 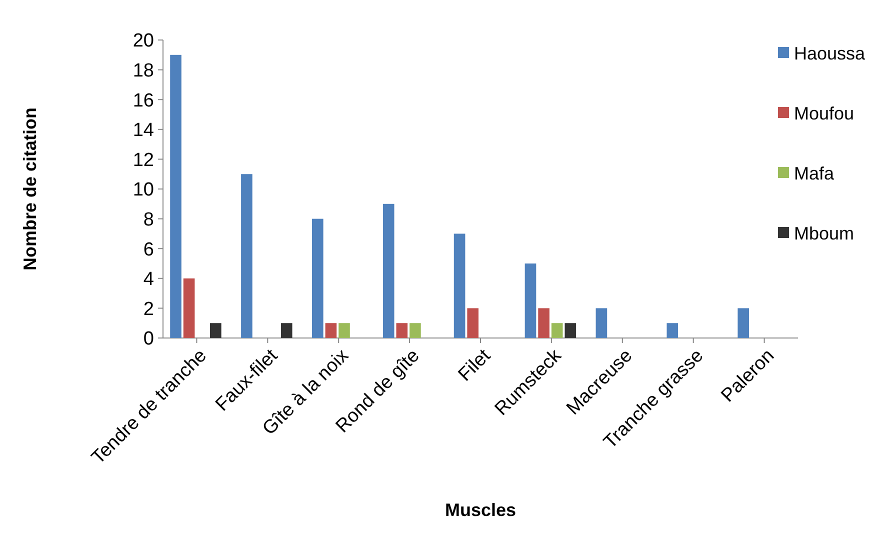 I want to click on legend-label: Mafa, so click(x=815, y=173).